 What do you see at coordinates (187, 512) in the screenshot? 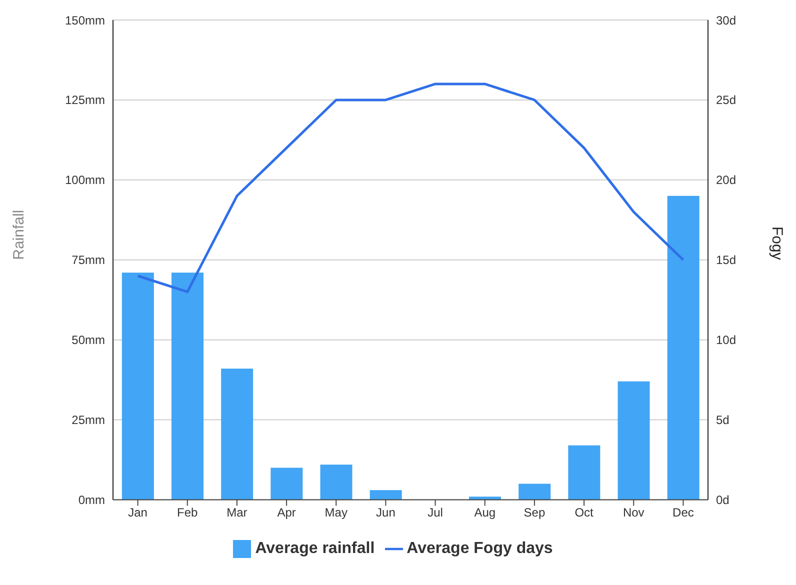
I see `x-tick-label: Feb` at bounding box center [187, 512].